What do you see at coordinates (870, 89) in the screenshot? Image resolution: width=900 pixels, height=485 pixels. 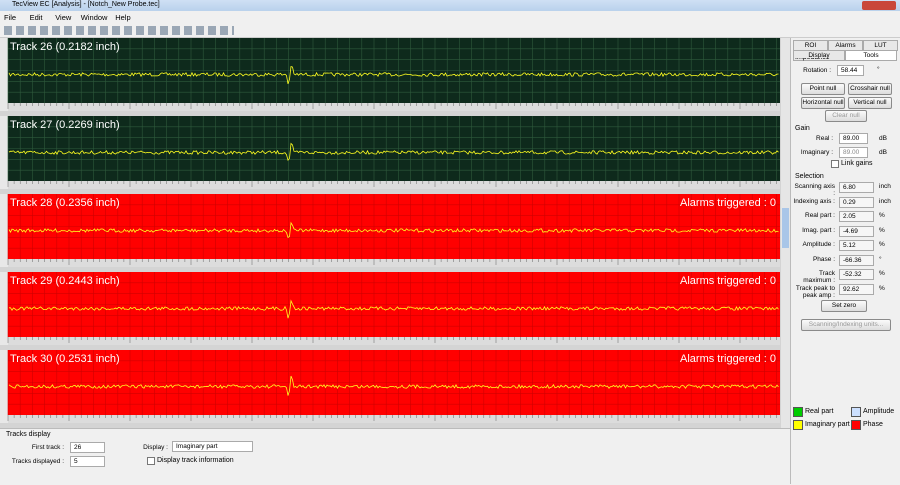 I see `button: Crosshair null` at bounding box center [870, 89].